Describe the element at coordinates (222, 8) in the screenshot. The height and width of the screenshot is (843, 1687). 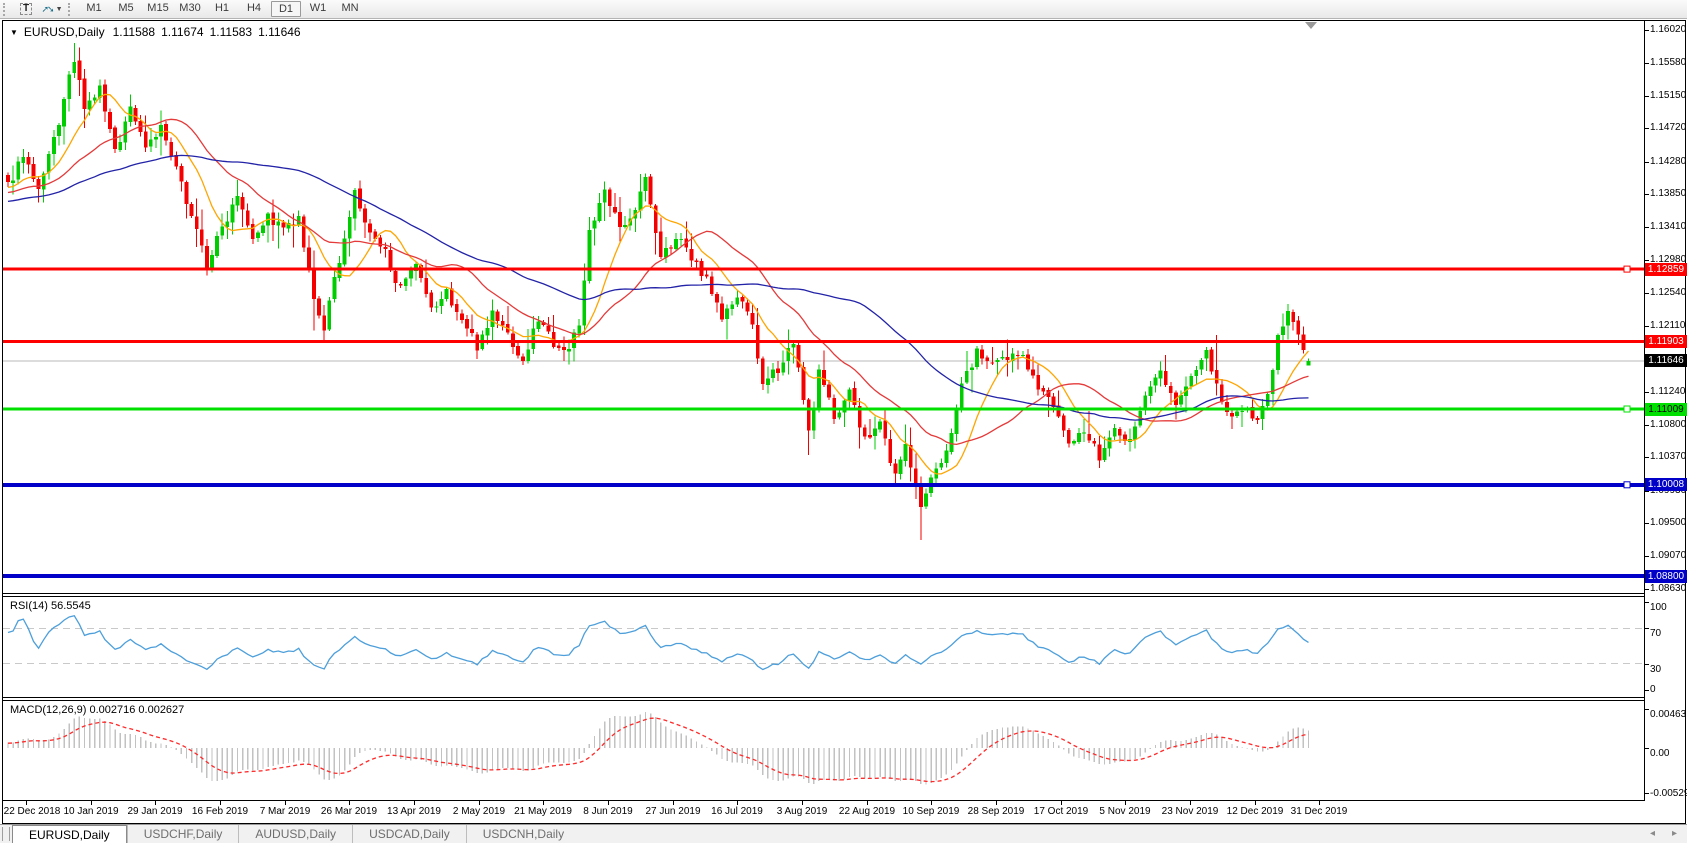
I see `timeframe-button-h1: H1` at that location.